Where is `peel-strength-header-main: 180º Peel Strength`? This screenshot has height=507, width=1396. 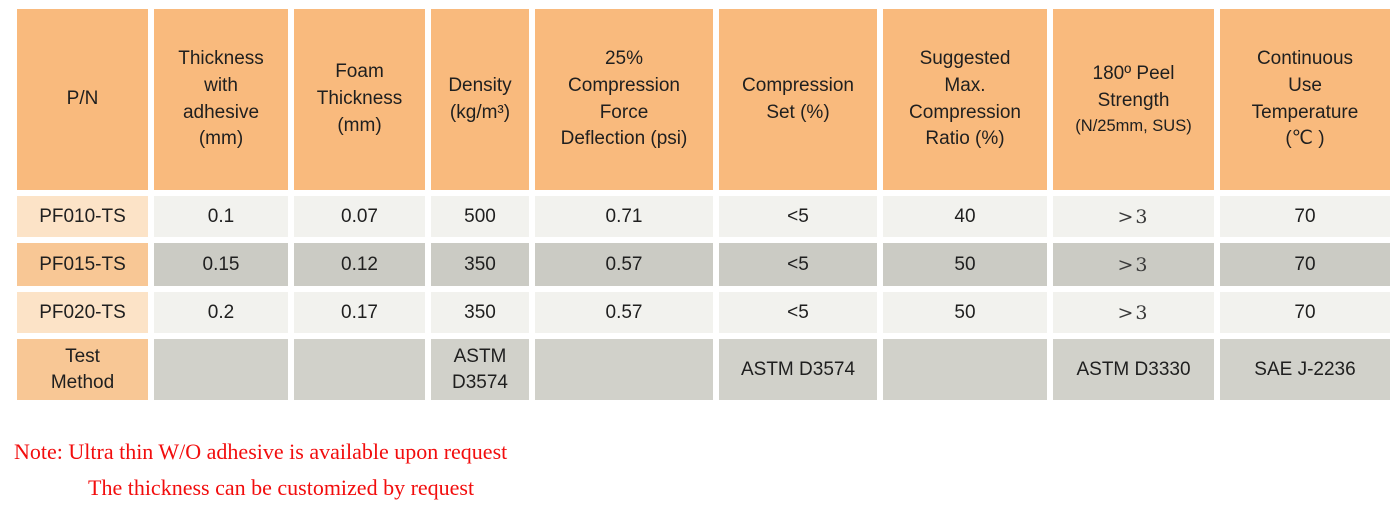 peel-strength-header-main: 180º Peel Strength is located at coordinates (1133, 87).